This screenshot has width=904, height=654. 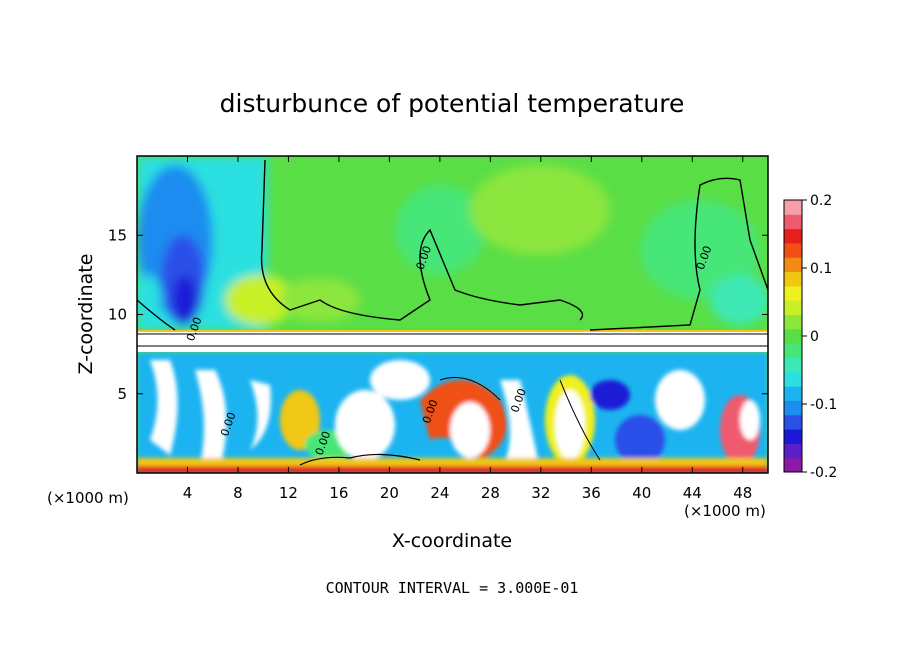 I want to click on x-axis-label: X-coordinate, so click(x=452, y=541).